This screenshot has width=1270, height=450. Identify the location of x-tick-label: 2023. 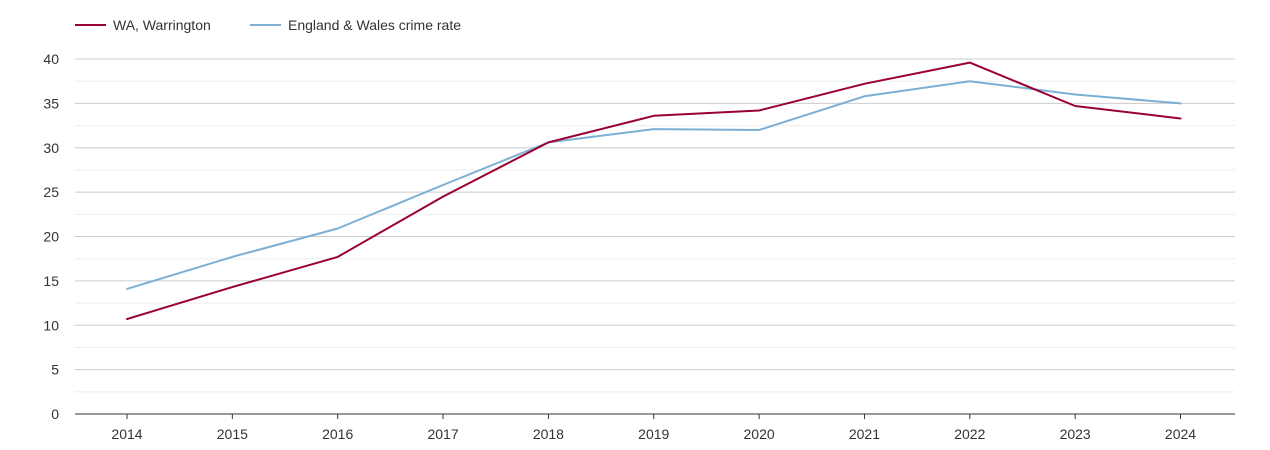
(1075, 434).